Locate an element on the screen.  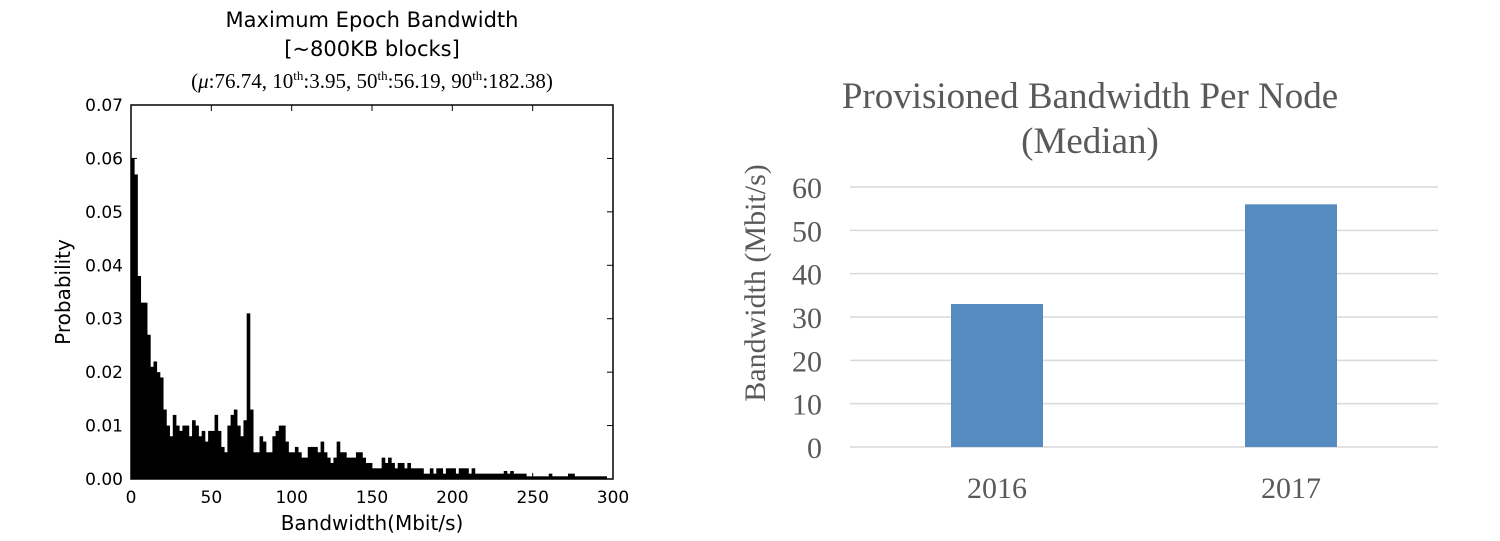
stats-p50-num: 50 is located at coordinates (366, 81).